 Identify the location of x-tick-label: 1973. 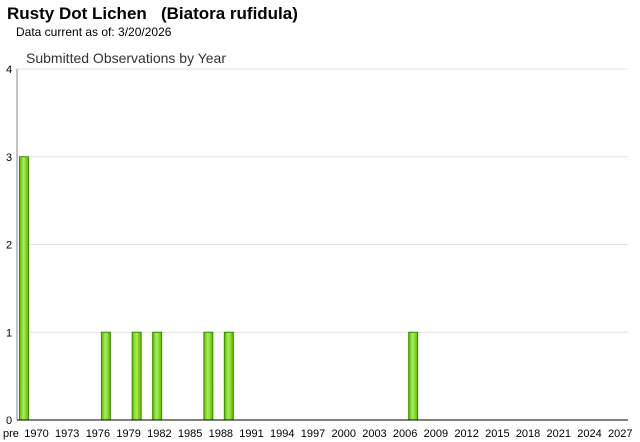
(67, 434).